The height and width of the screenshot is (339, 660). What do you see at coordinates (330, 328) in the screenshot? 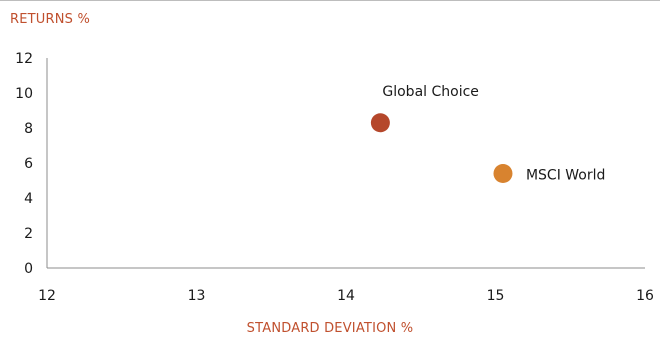
I see `x-axis-title: STANDARD DEVIATION %` at bounding box center [330, 328].